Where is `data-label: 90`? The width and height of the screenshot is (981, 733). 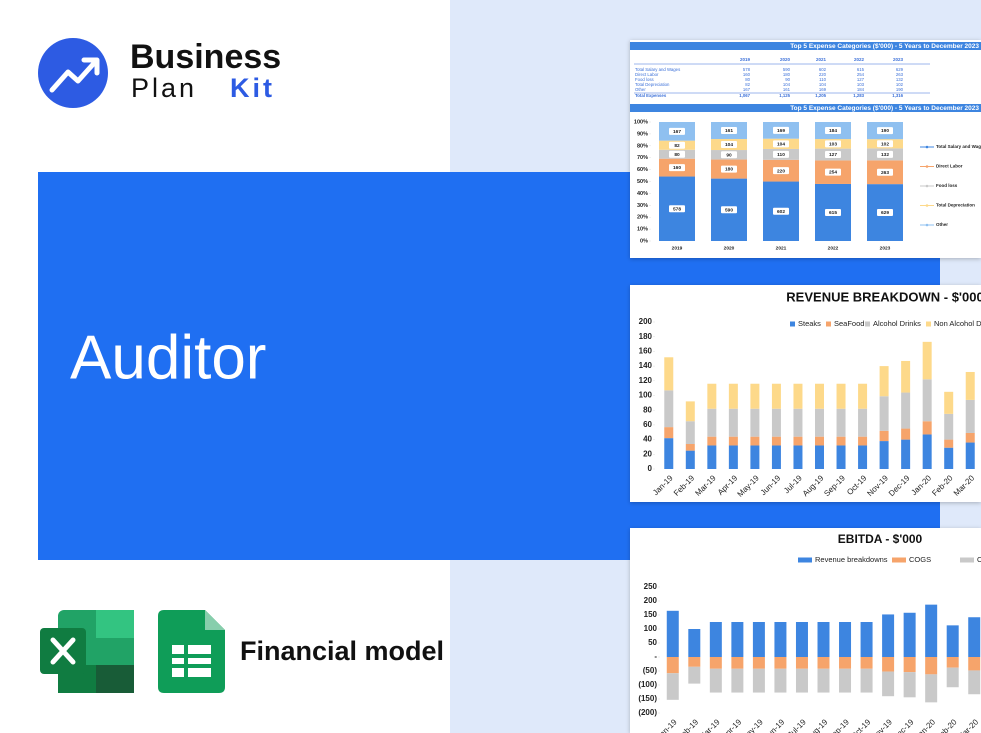 data-label: 90 is located at coordinates (729, 155).